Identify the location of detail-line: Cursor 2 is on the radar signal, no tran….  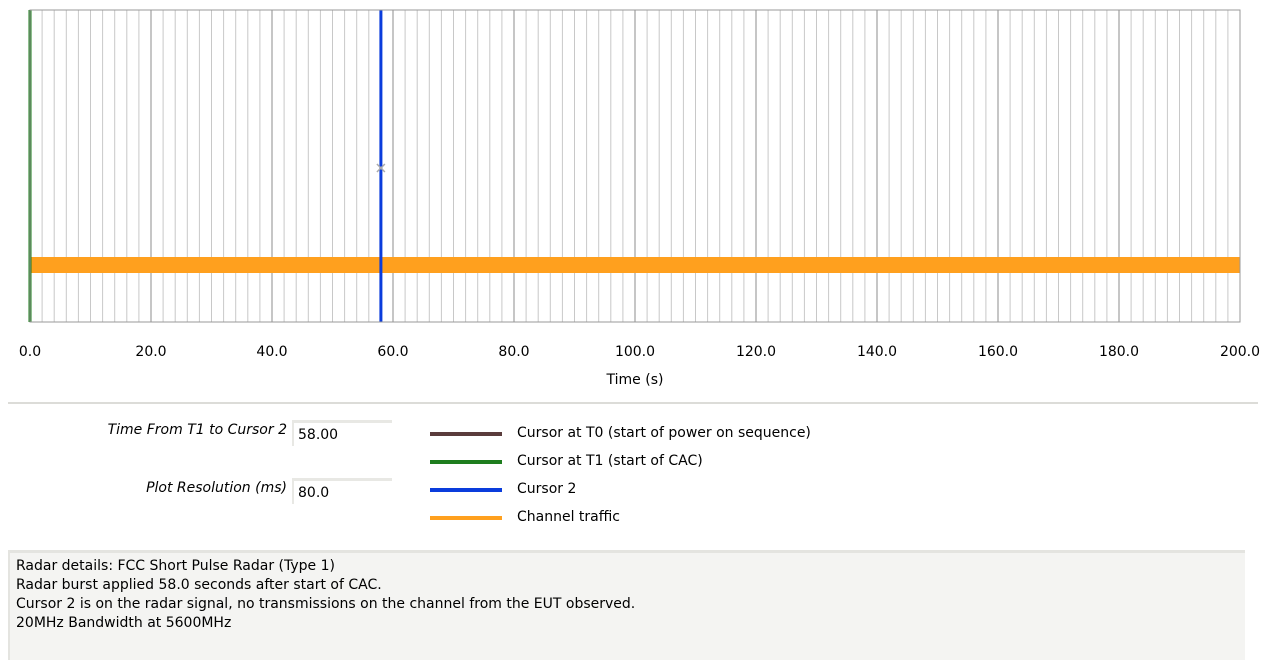
(326, 604).